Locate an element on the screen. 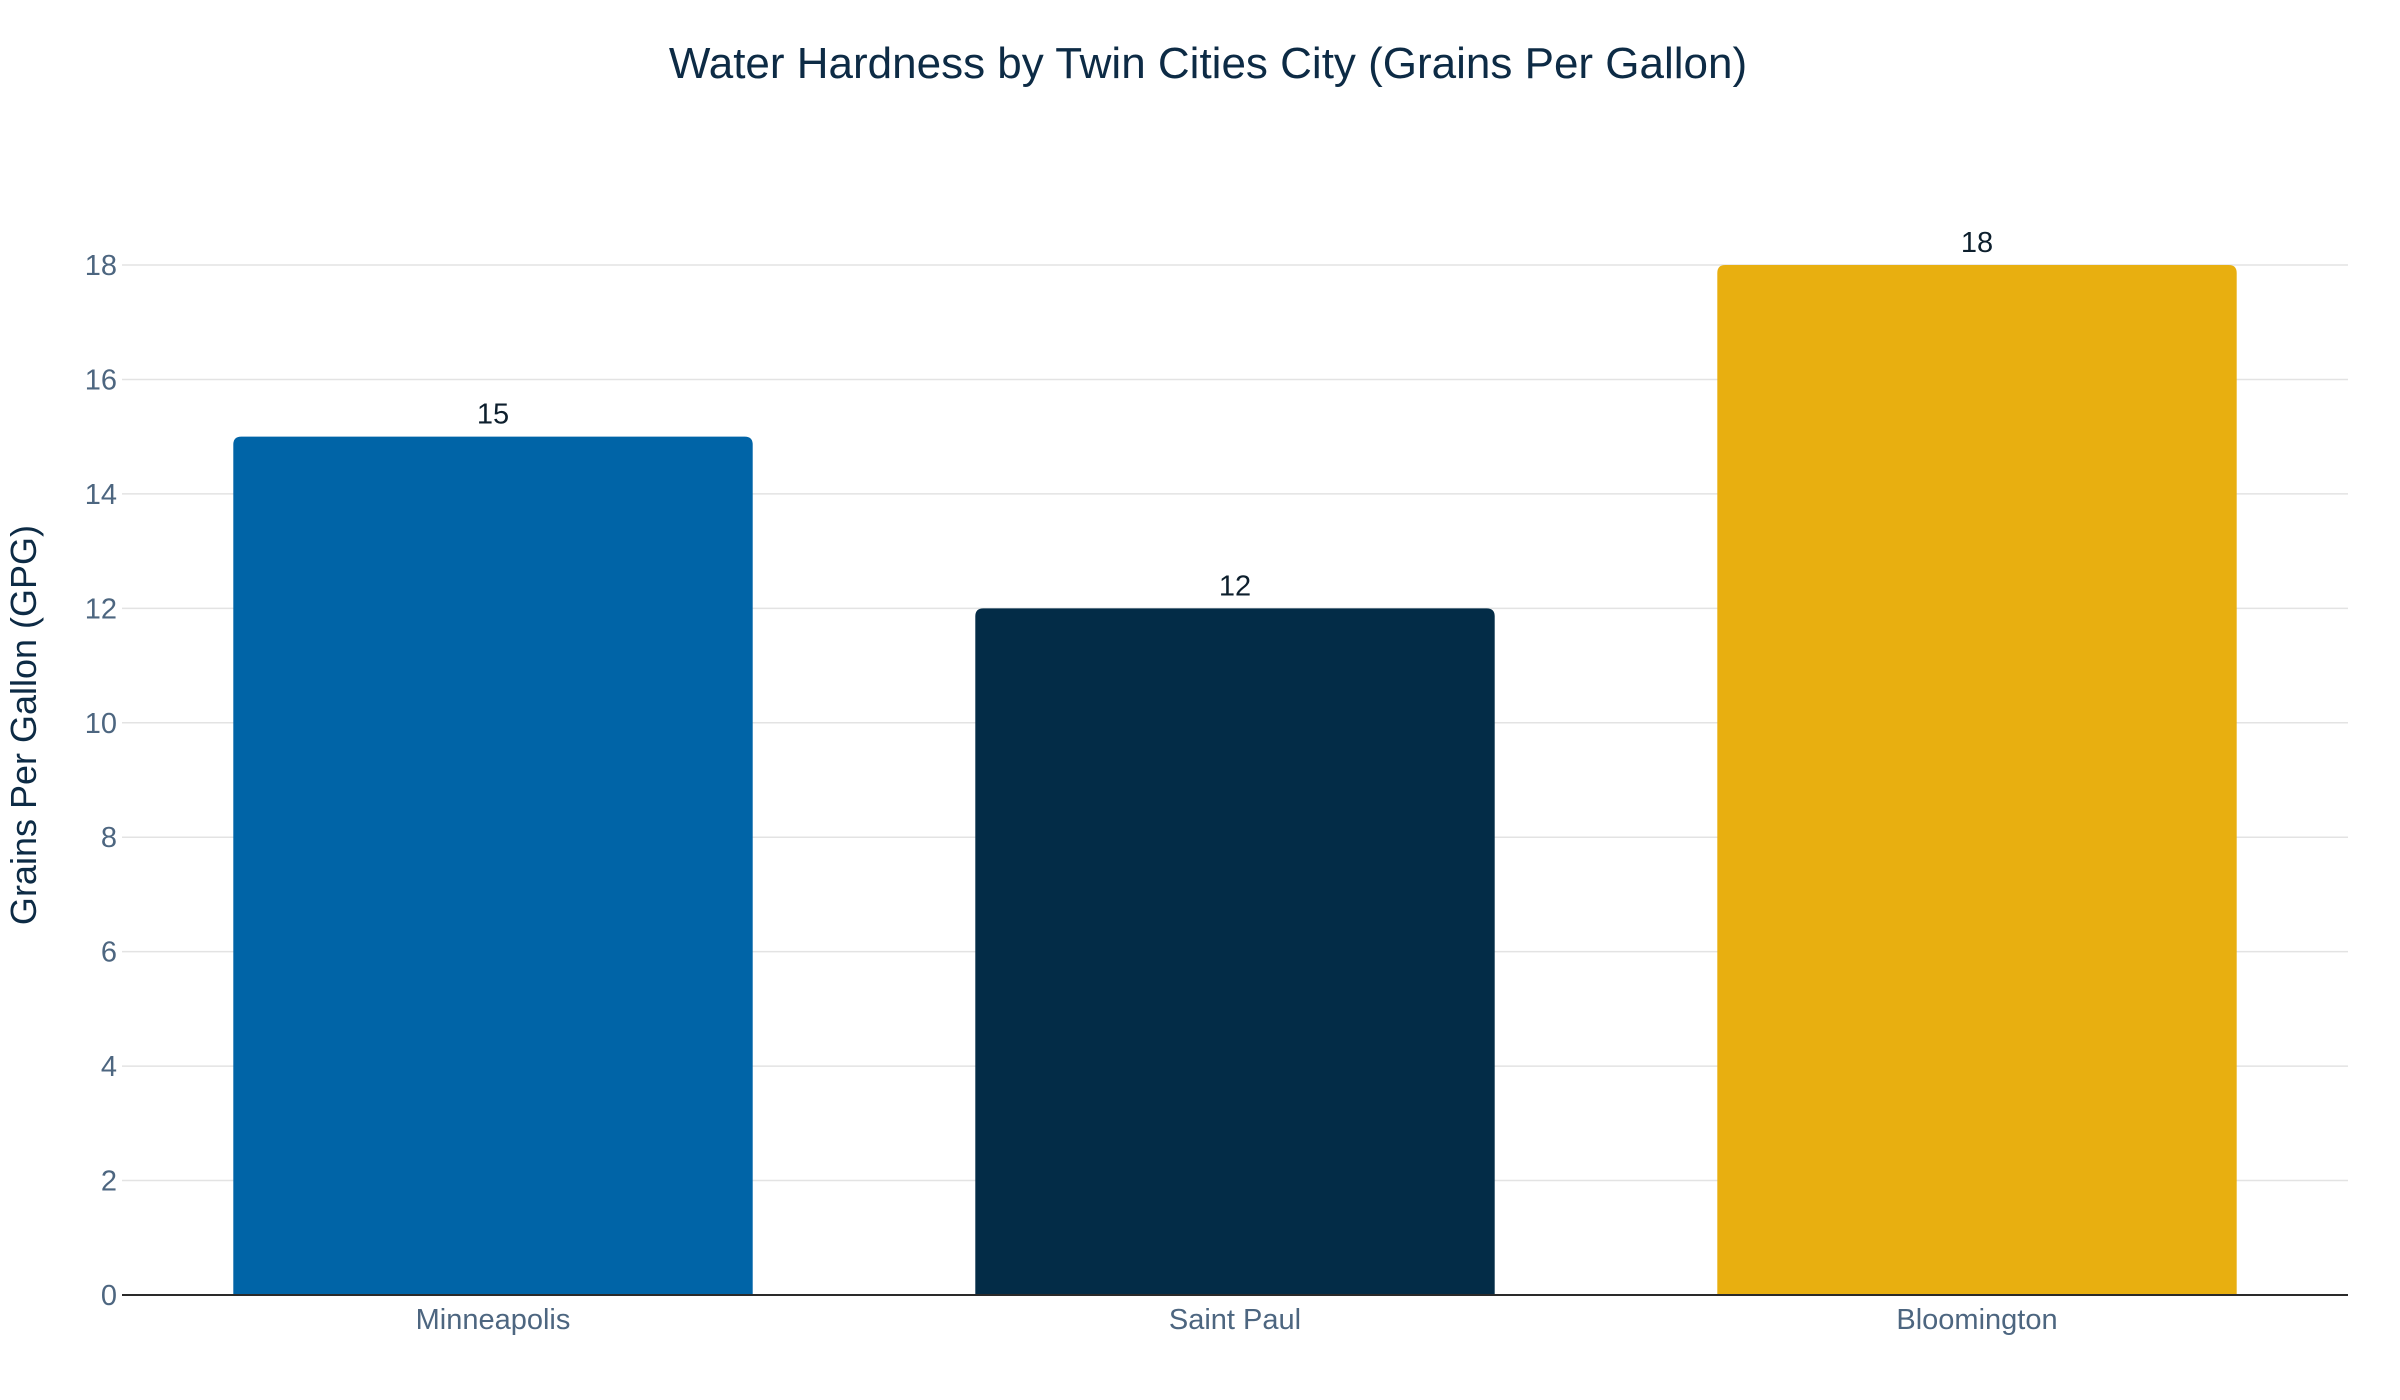 The height and width of the screenshot is (1400, 2400). y-tick-label: 0 is located at coordinates (109, 1296).